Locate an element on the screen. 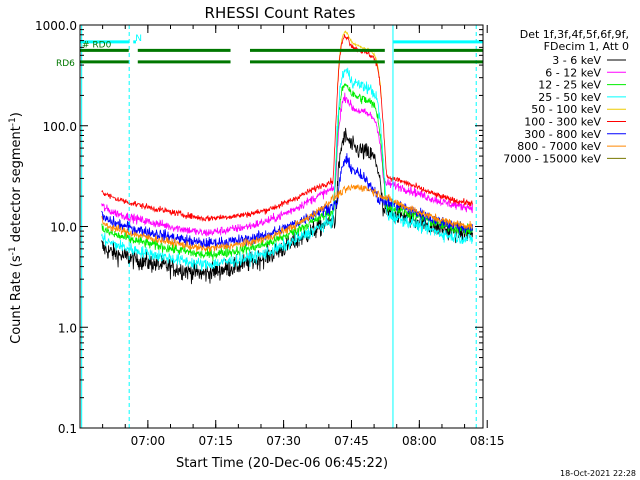 Image resolution: width=640 pixels, height=480 pixels. legend-label: 7000 - 15000 keV is located at coordinates (552, 158).